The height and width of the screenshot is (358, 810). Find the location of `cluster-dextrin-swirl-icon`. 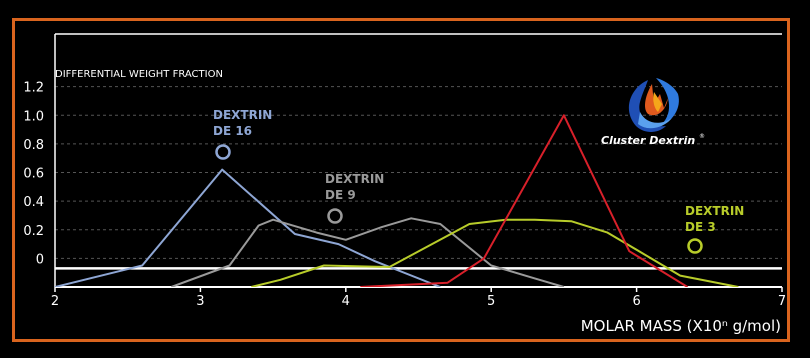

cluster-dextrin-swirl-icon is located at coordinates (653, 105).